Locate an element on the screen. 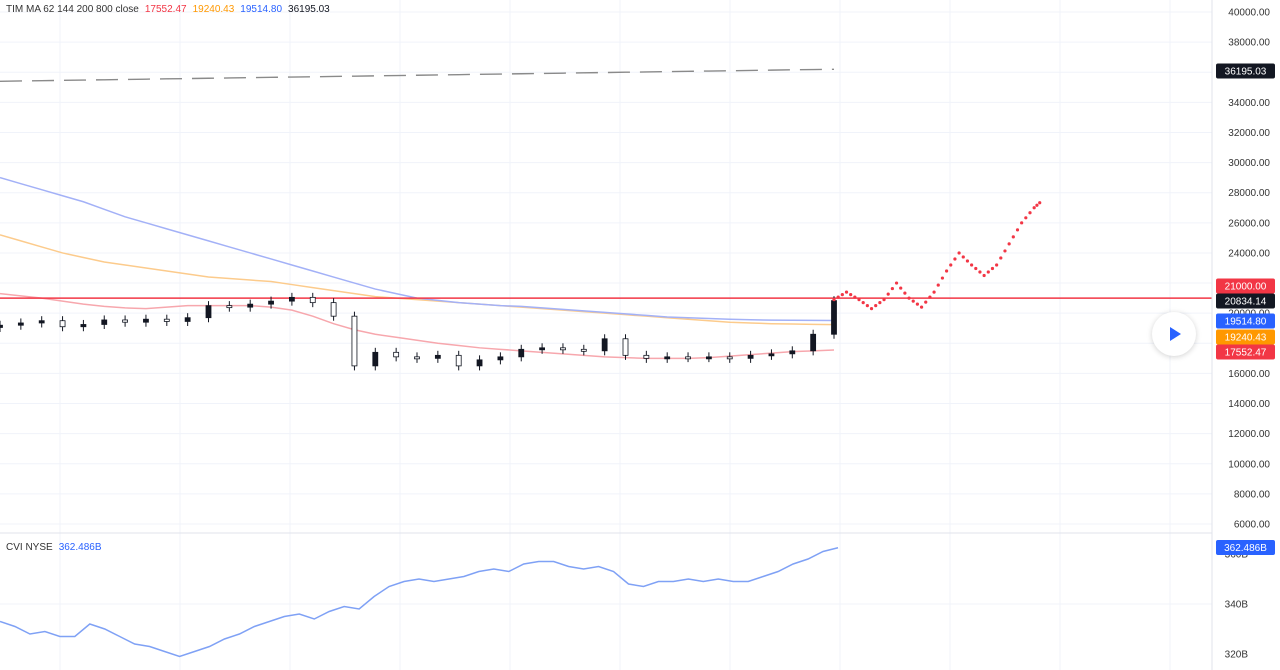 The height and width of the screenshot is (670, 1280). ma-line-ma800 is located at coordinates (417, 75).